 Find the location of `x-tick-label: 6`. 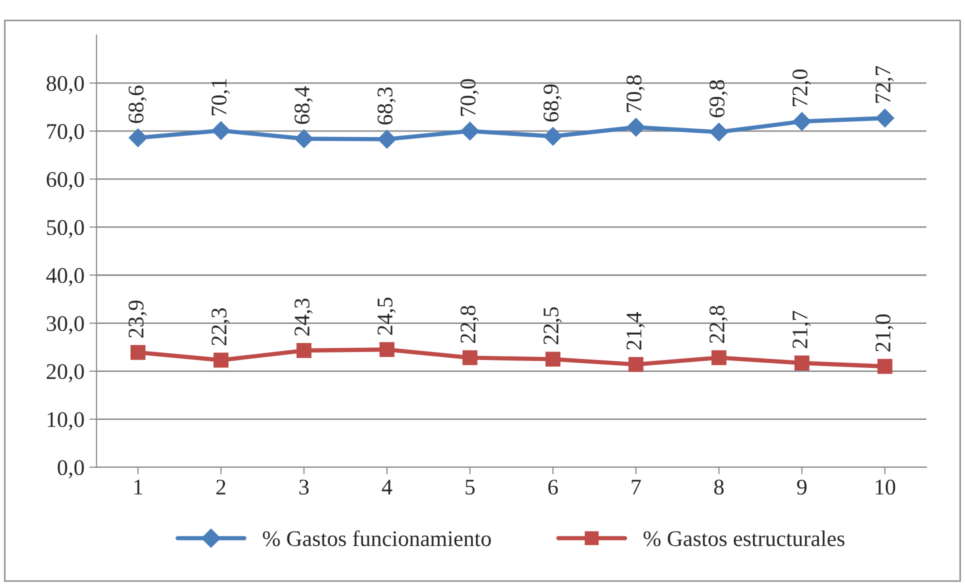

x-tick-label: 6 is located at coordinates (553, 487).